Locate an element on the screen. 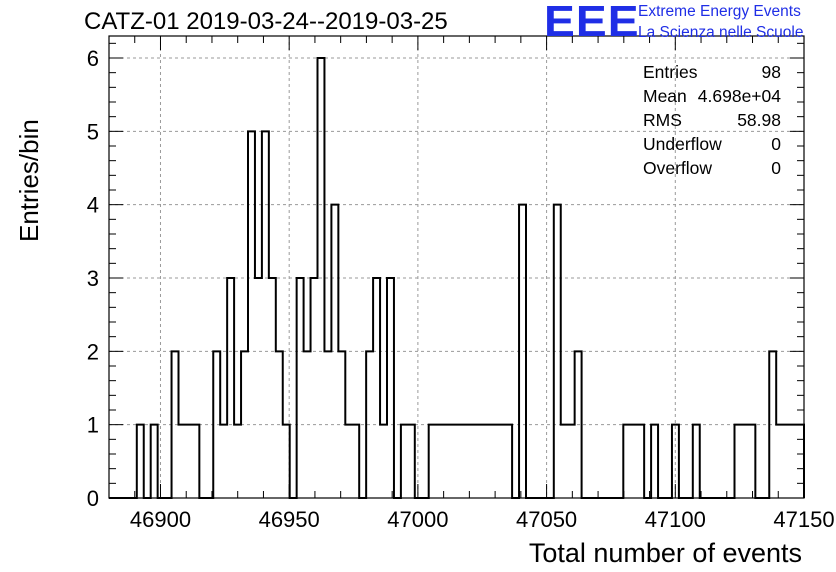  y-tick-label: 3 is located at coordinates (93, 278).